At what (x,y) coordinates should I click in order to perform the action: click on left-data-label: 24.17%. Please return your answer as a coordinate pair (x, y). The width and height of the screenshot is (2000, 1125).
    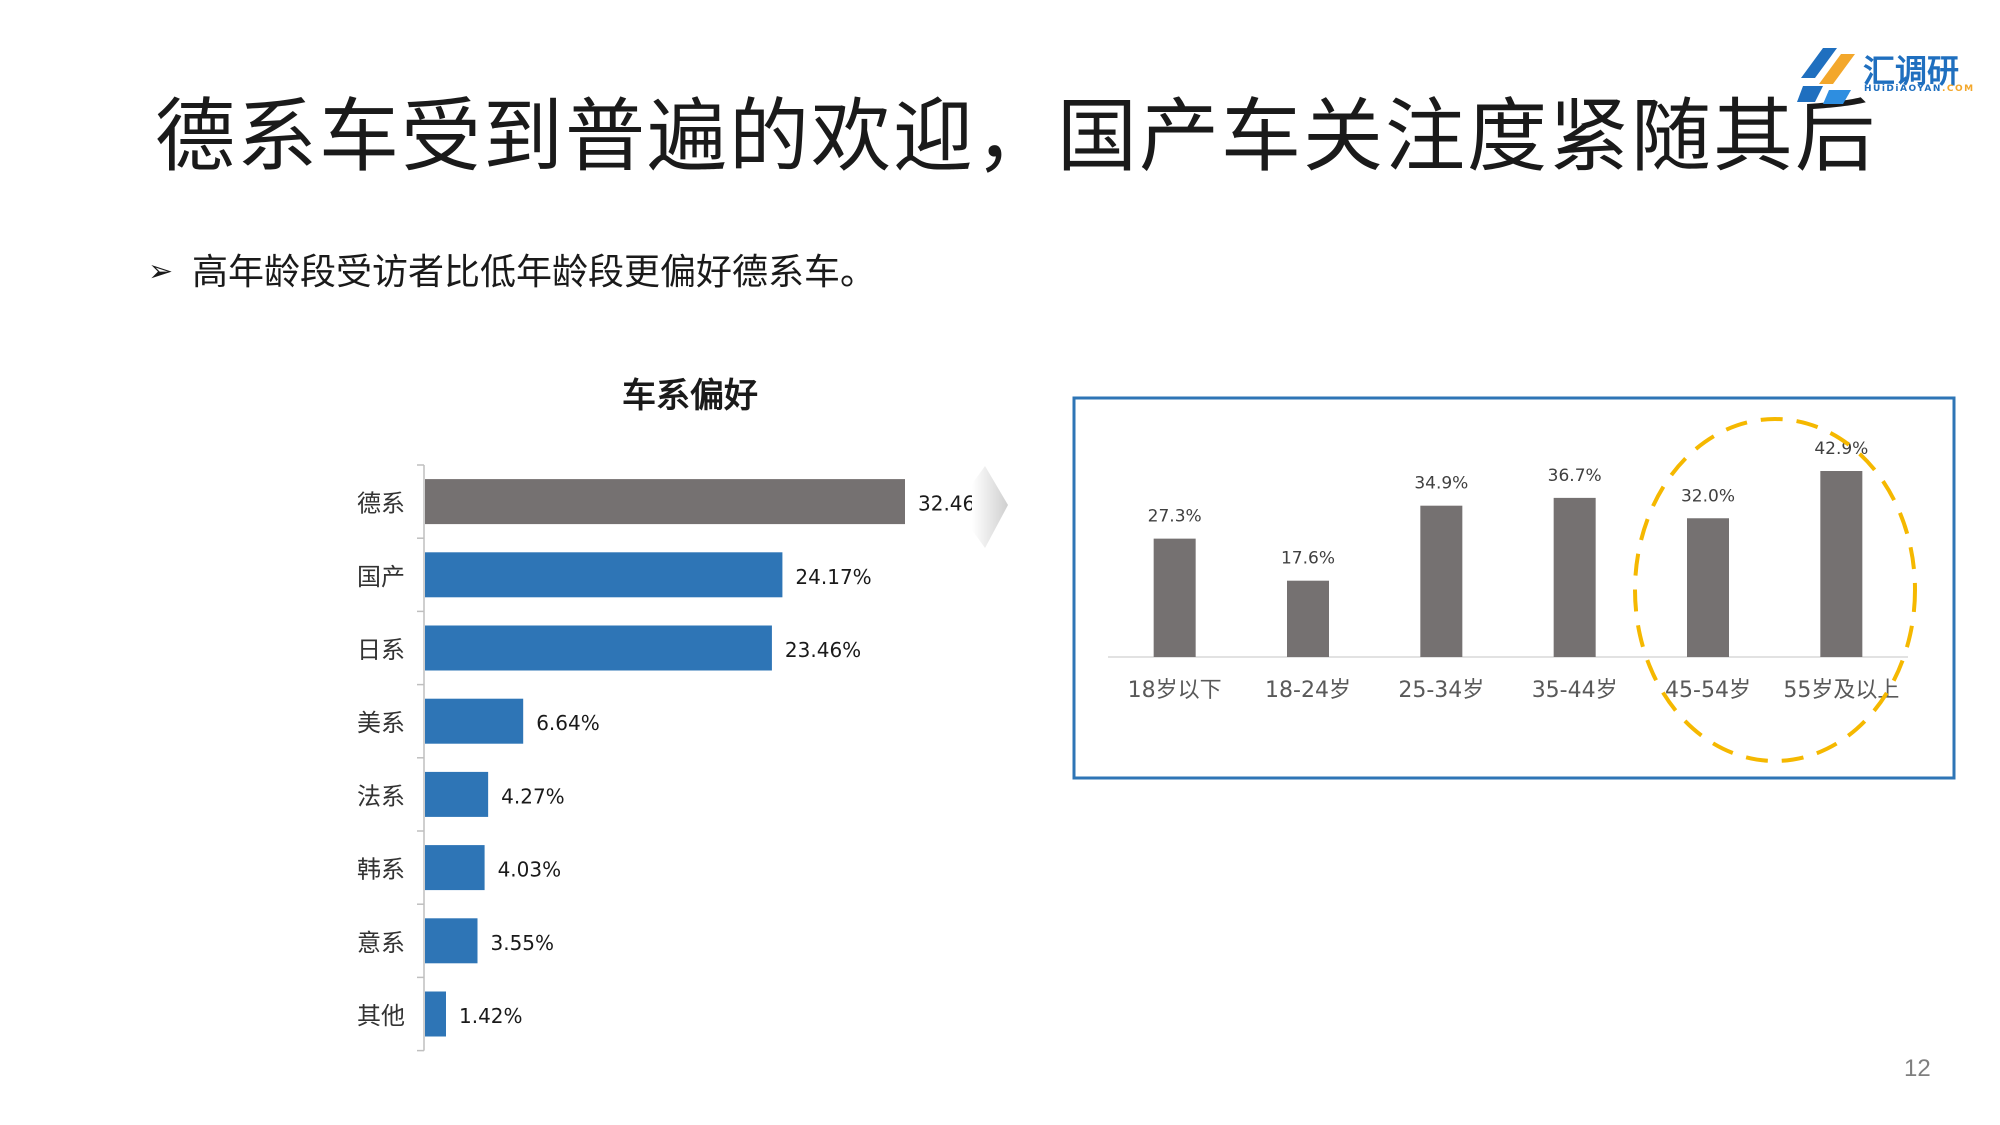
    Looking at the image, I should click on (833, 577).